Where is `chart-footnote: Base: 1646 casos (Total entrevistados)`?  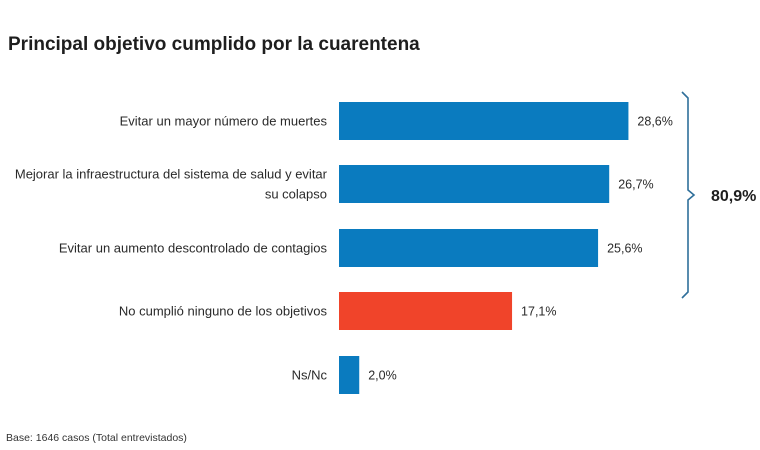 chart-footnote: Base: 1646 casos (Total entrevistados) is located at coordinates (96, 438).